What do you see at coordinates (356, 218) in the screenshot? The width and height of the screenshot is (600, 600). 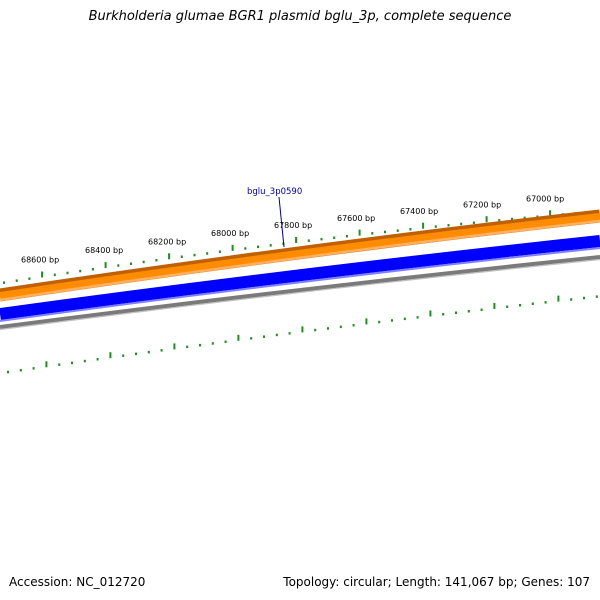 I see `tick-label: 67600 bp` at bounding box center [356, 218].